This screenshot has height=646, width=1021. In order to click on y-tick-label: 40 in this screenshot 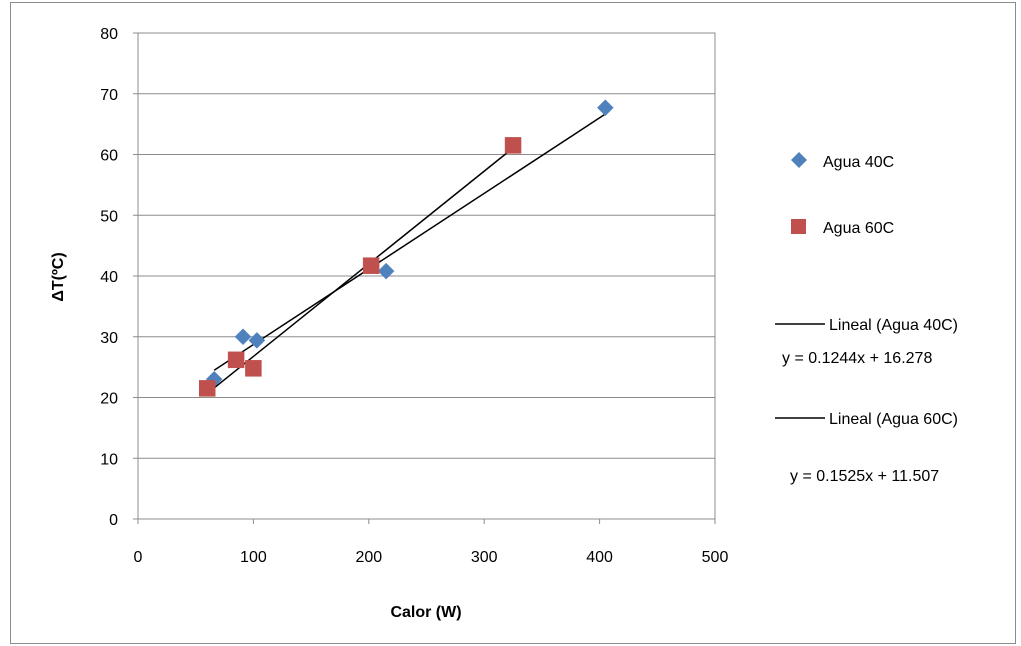, I will do `click(109, 277)`.